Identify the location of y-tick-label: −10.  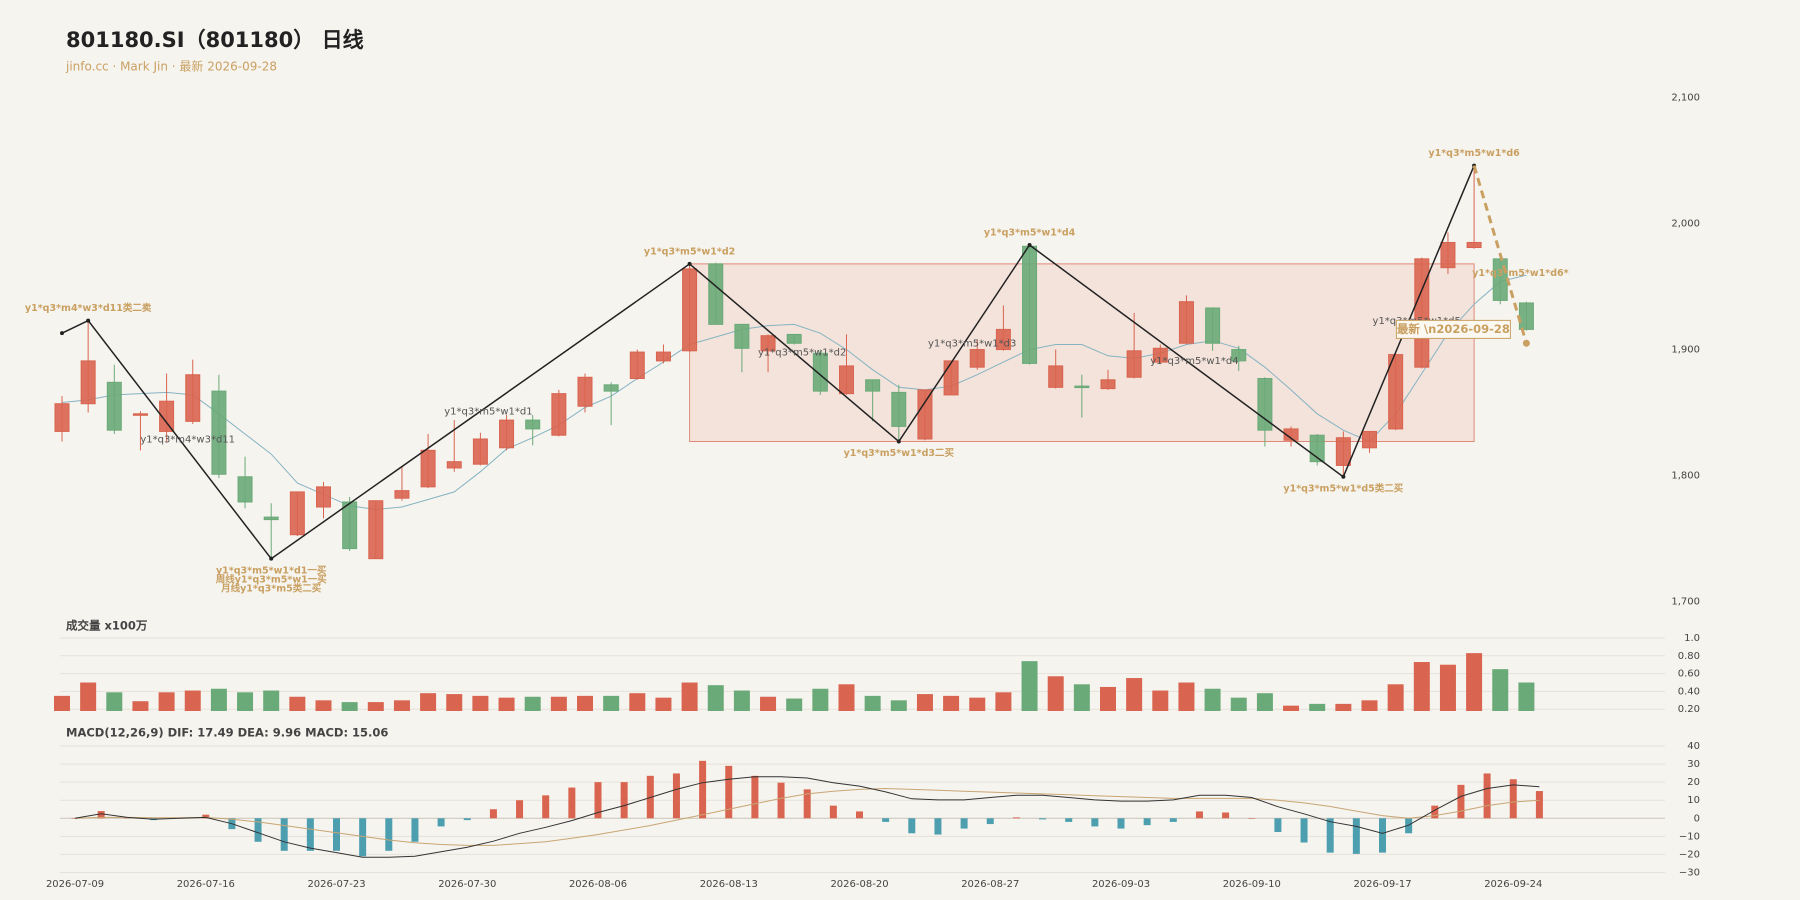
(1689, 836).